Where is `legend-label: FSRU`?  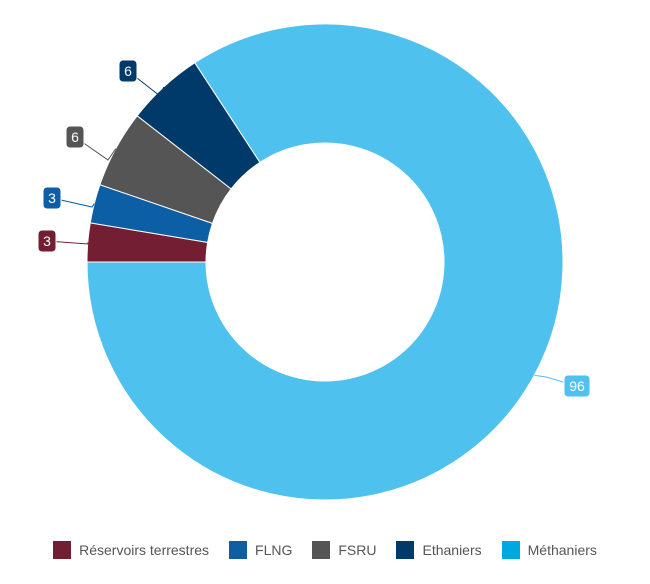
legend-label: FSRU is located at coordinates (357, 550).